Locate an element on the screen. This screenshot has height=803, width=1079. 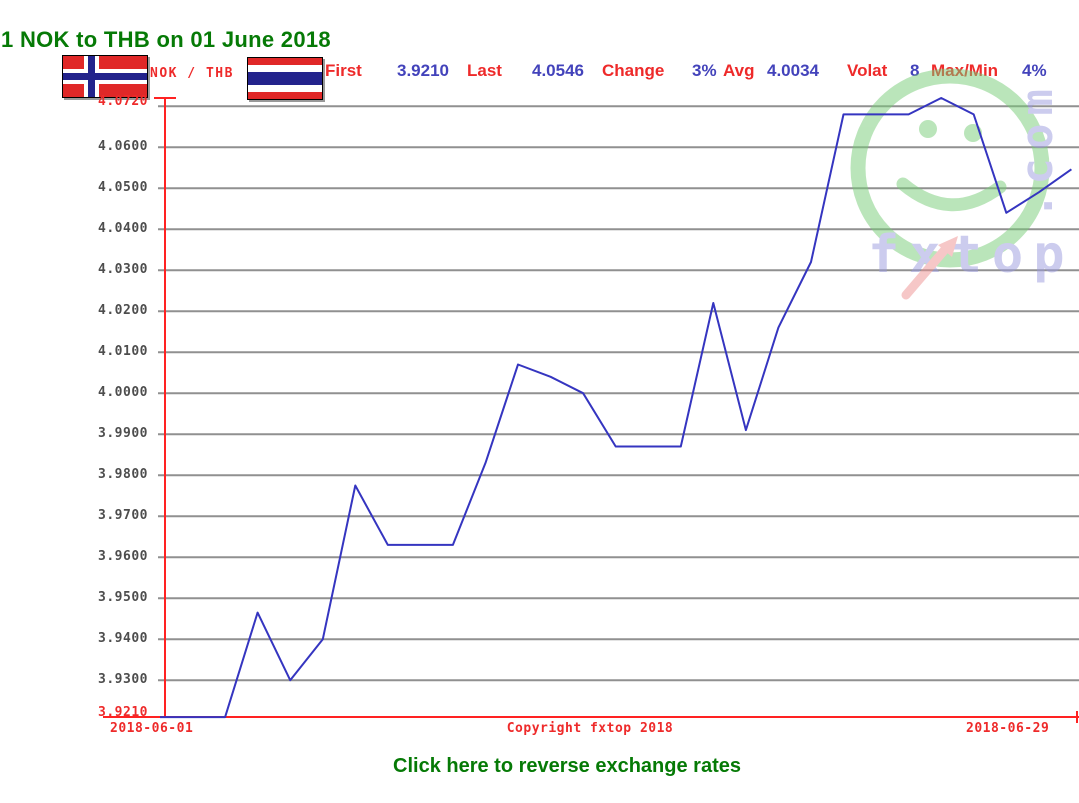
stat-label: First is located at coordinates (343, 70).